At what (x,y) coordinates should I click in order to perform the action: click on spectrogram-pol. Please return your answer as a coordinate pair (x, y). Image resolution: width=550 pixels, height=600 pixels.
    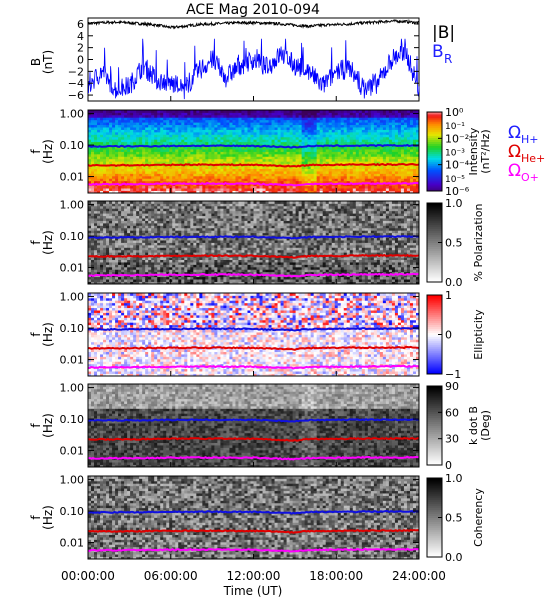
    Looking at the image, I should click on (254, 243).